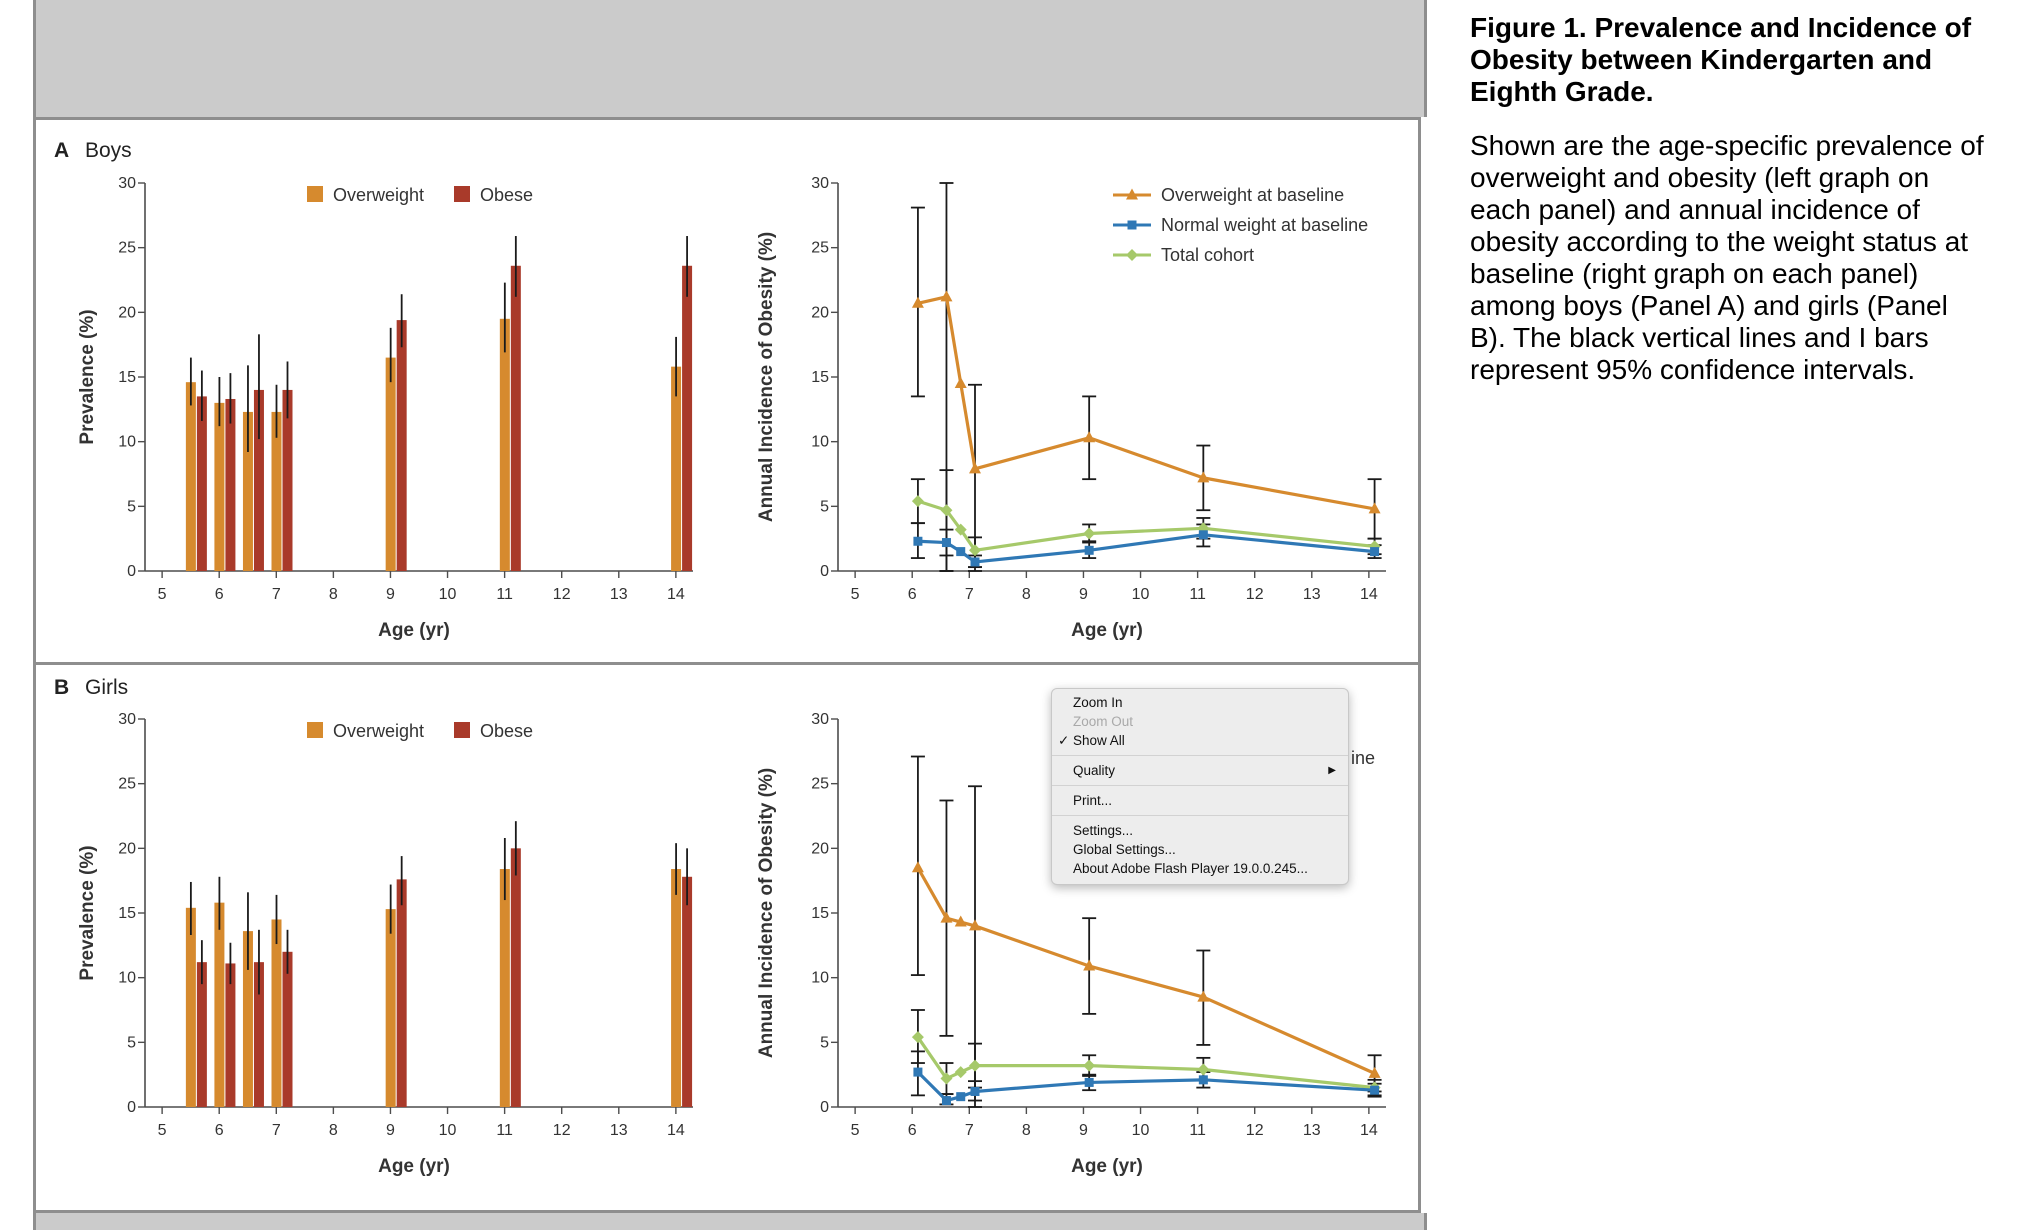 The height and width of the screenshot is (1230, 2021). I want to click on legend-label-total: Total cohort, so click(1207, 255).